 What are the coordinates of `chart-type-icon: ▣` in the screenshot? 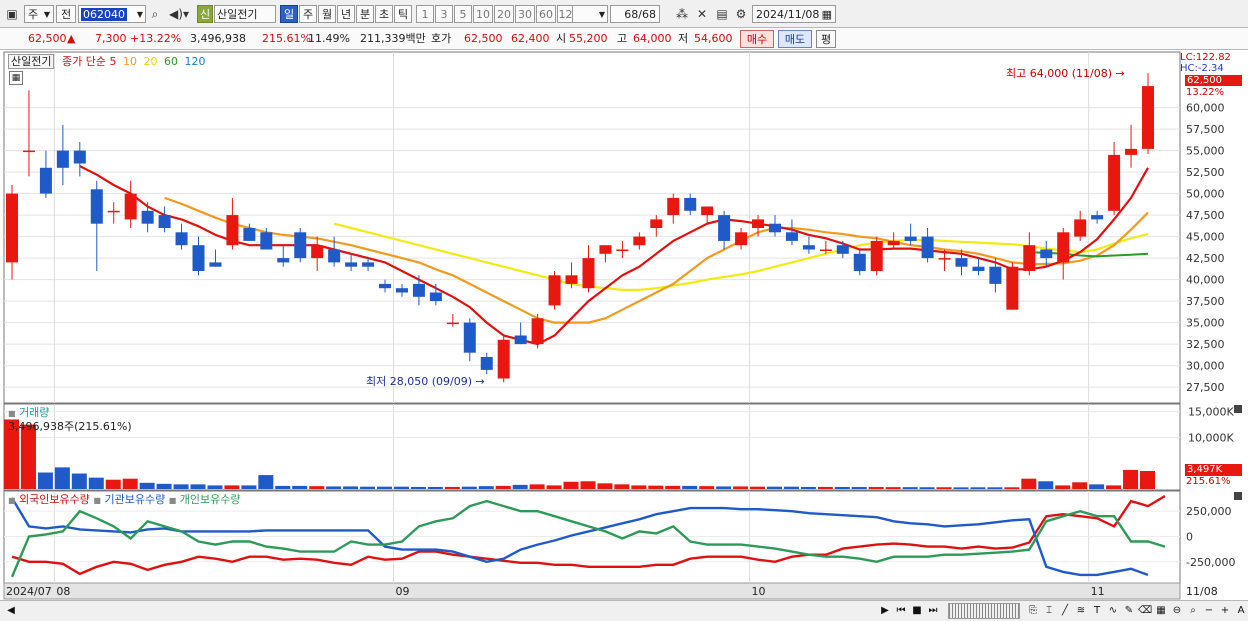 It's located at (12, 14).